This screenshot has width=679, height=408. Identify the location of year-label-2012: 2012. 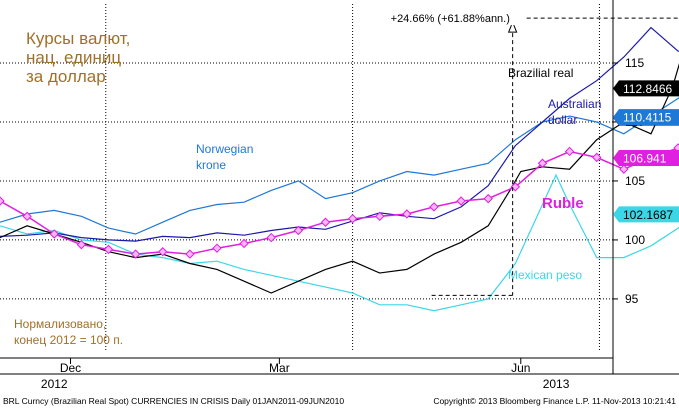
(54, 384).